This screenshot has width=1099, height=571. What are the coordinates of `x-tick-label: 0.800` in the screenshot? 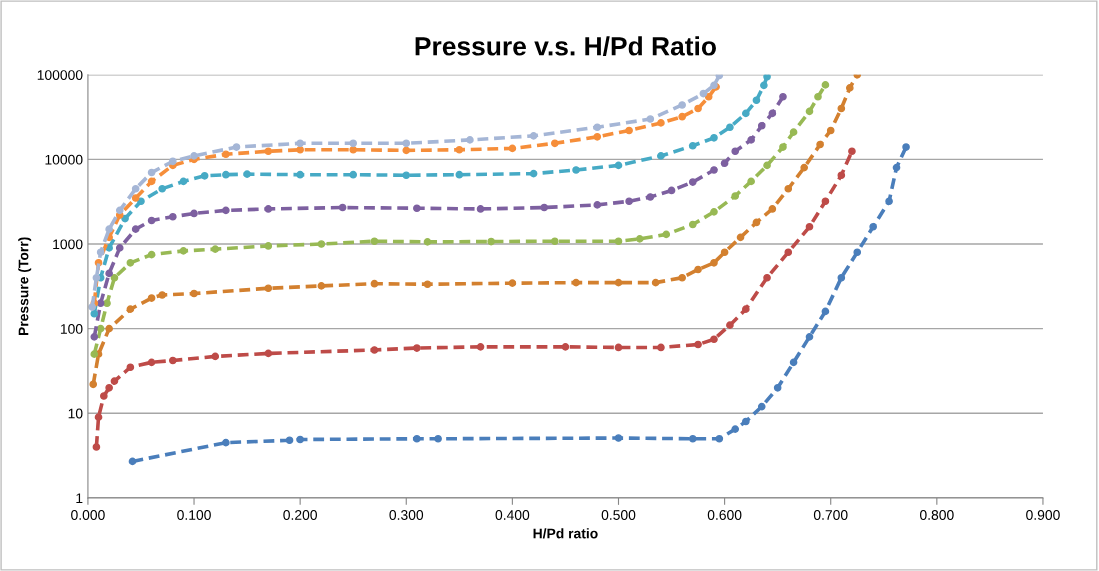 It's located at (937, 515).